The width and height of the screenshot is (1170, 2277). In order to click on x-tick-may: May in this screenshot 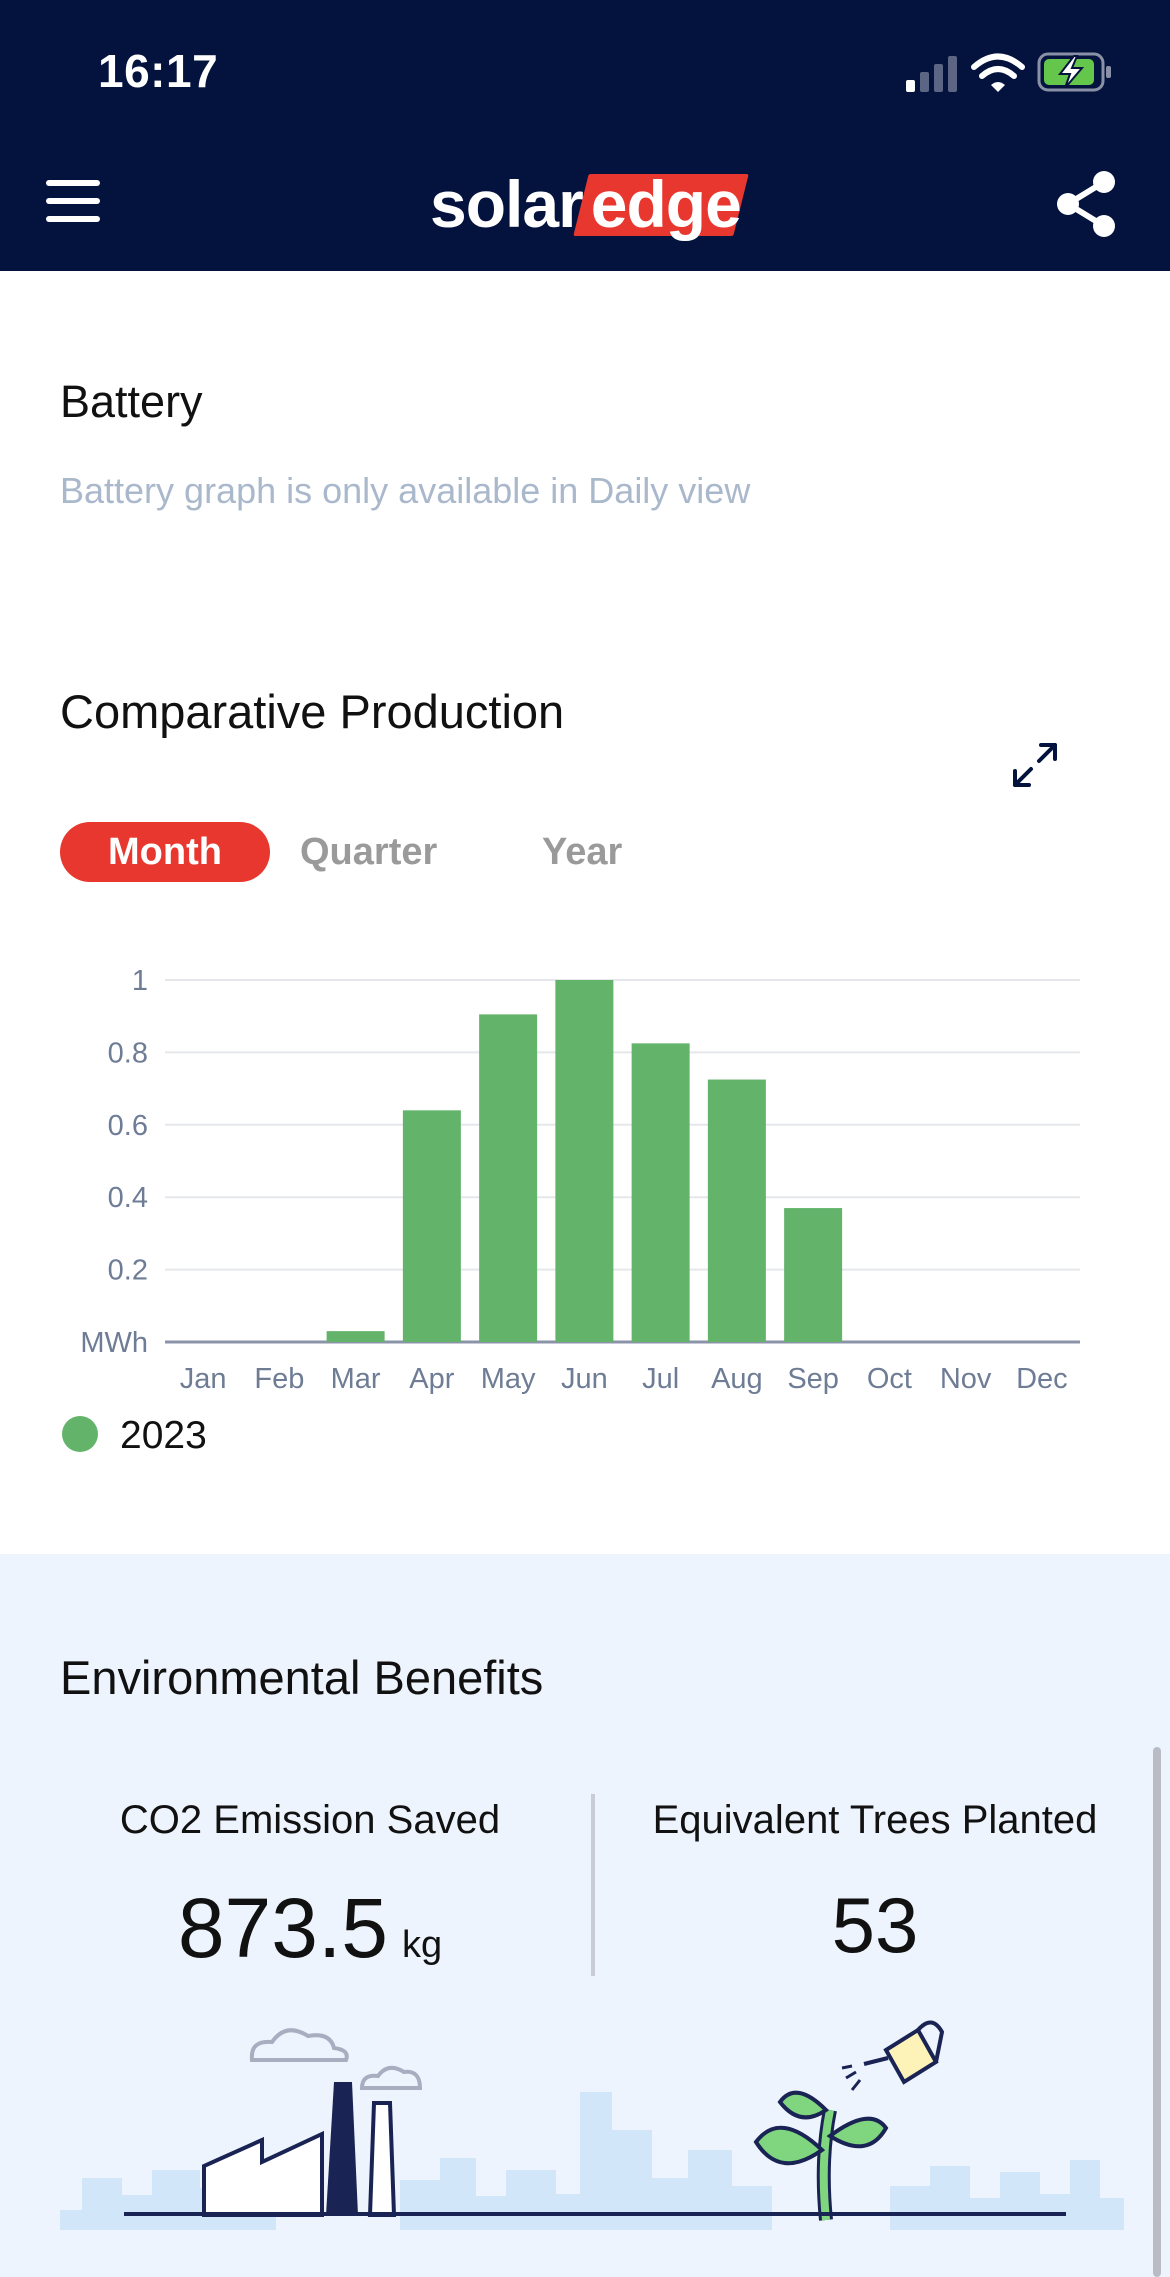, I will do `click(508, 1379)`.